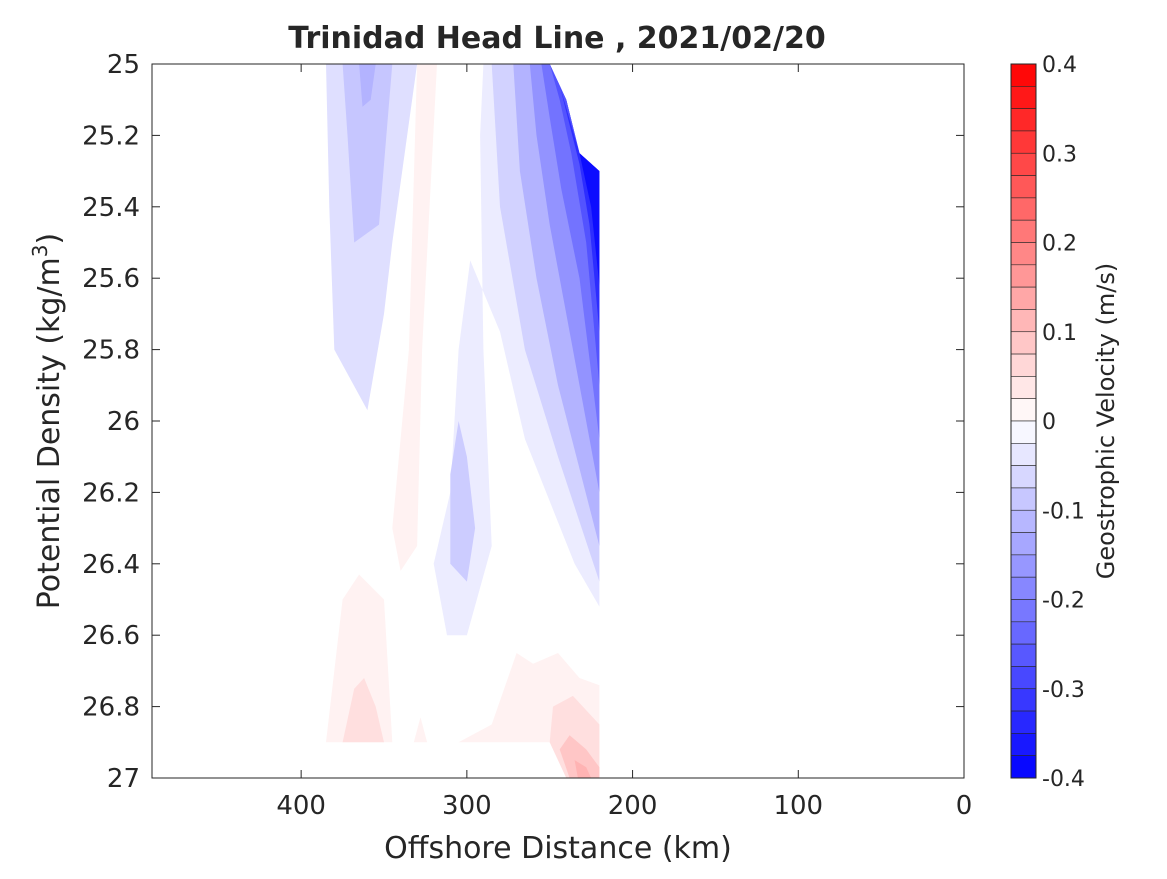 The image size is (1167, 879). Describe the element at coordinates (49, 239) in the screenshot. I see `y-axis-label-close: )` at that location.